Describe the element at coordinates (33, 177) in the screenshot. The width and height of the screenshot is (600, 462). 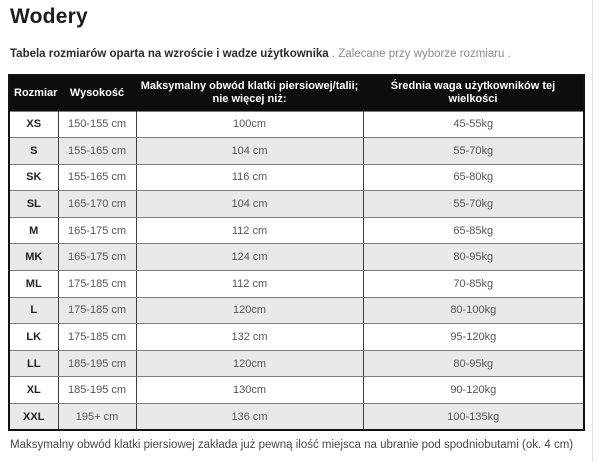
I see `size-cell: SK` at that location.